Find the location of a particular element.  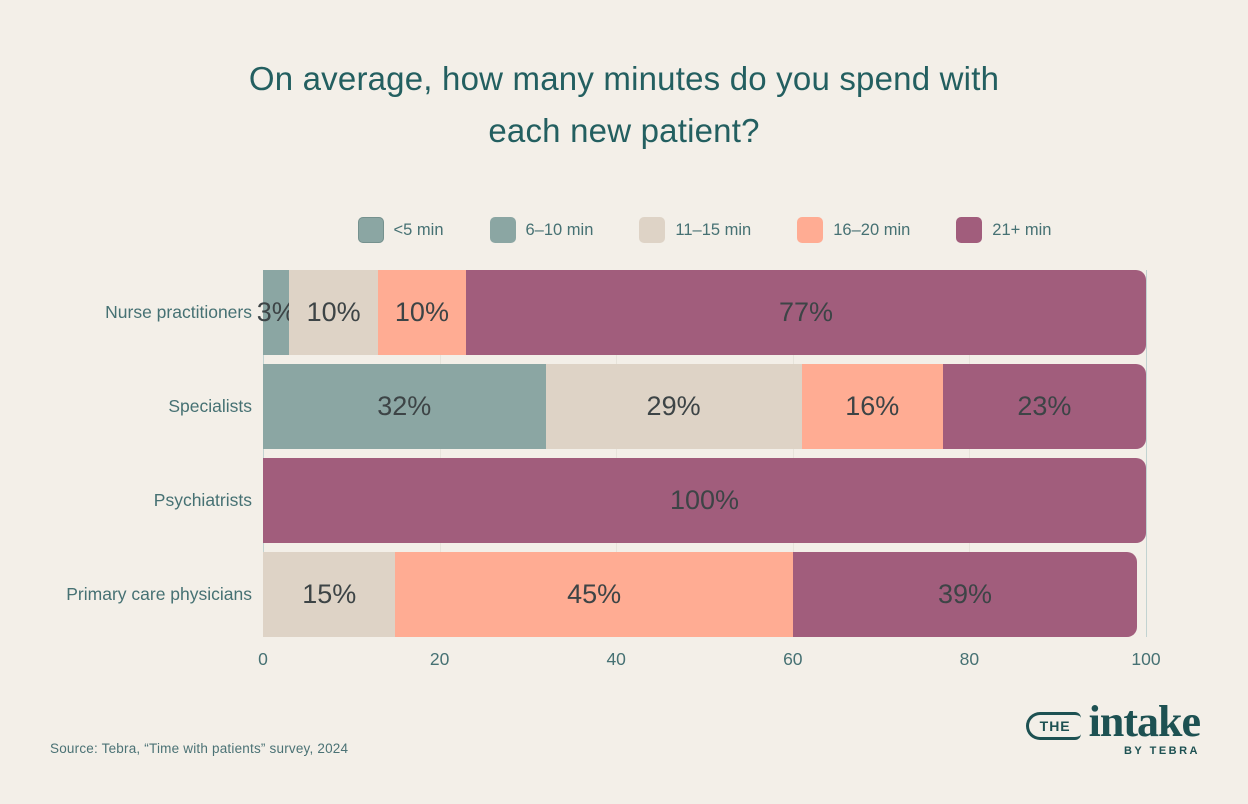

bar-segment: 45% is located at coordinates (594, 594).